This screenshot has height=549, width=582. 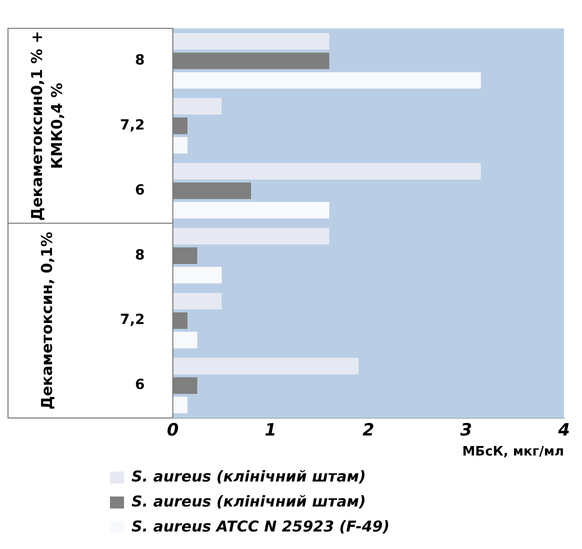 What do you see at coordinates (368, 430) in the screenshot?
I see `x-tick-label: 2` at bounding box center [368, 430].